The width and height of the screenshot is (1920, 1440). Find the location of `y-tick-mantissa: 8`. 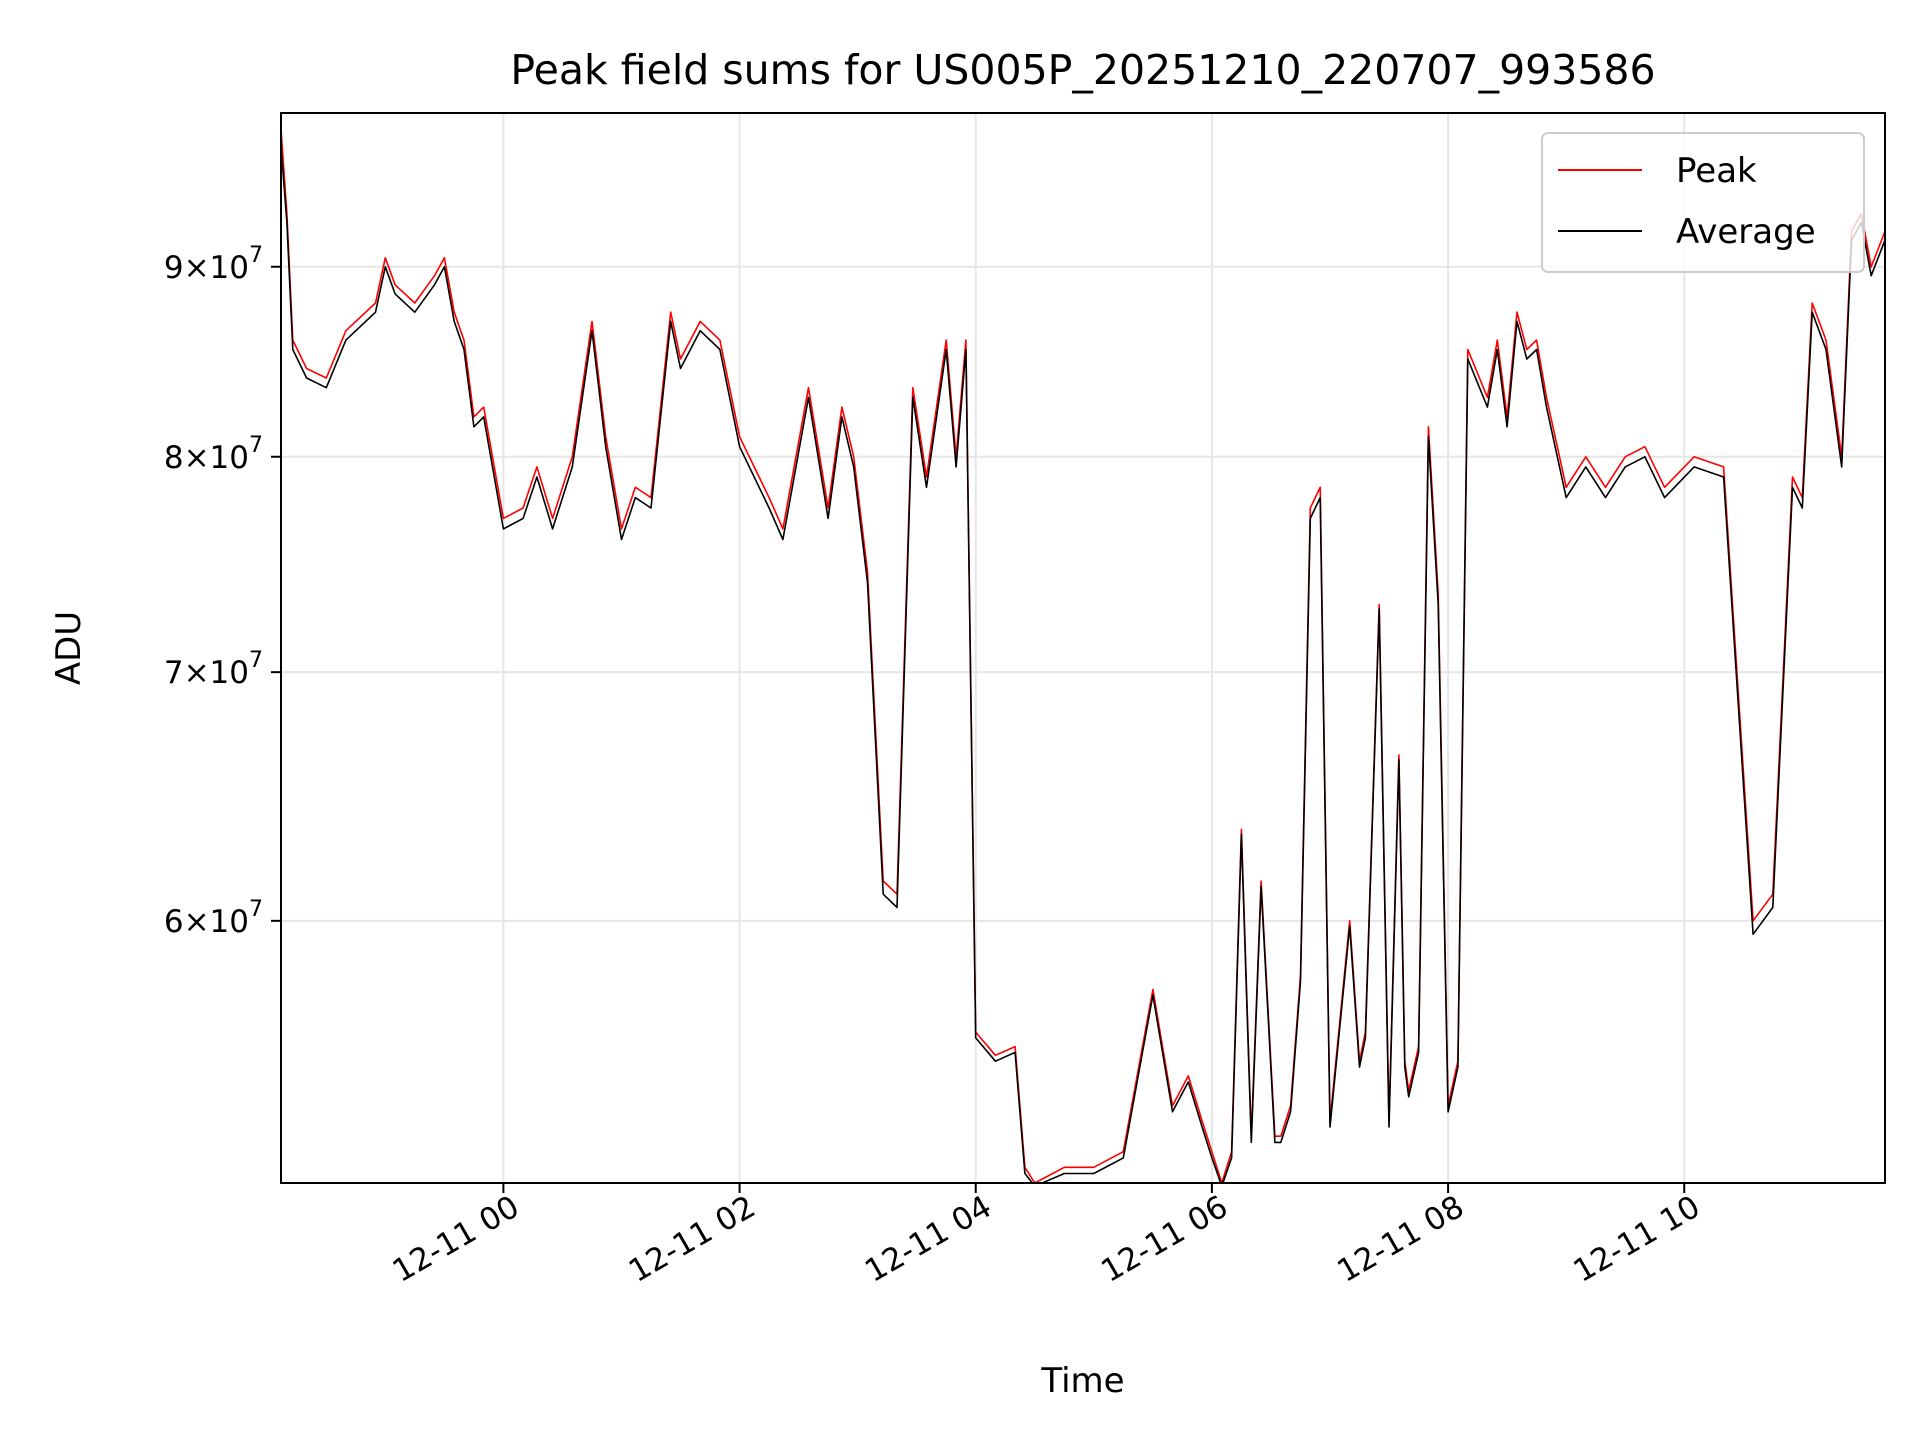

y-tick-mantissa: 8 is located at coordinates (174, 458).